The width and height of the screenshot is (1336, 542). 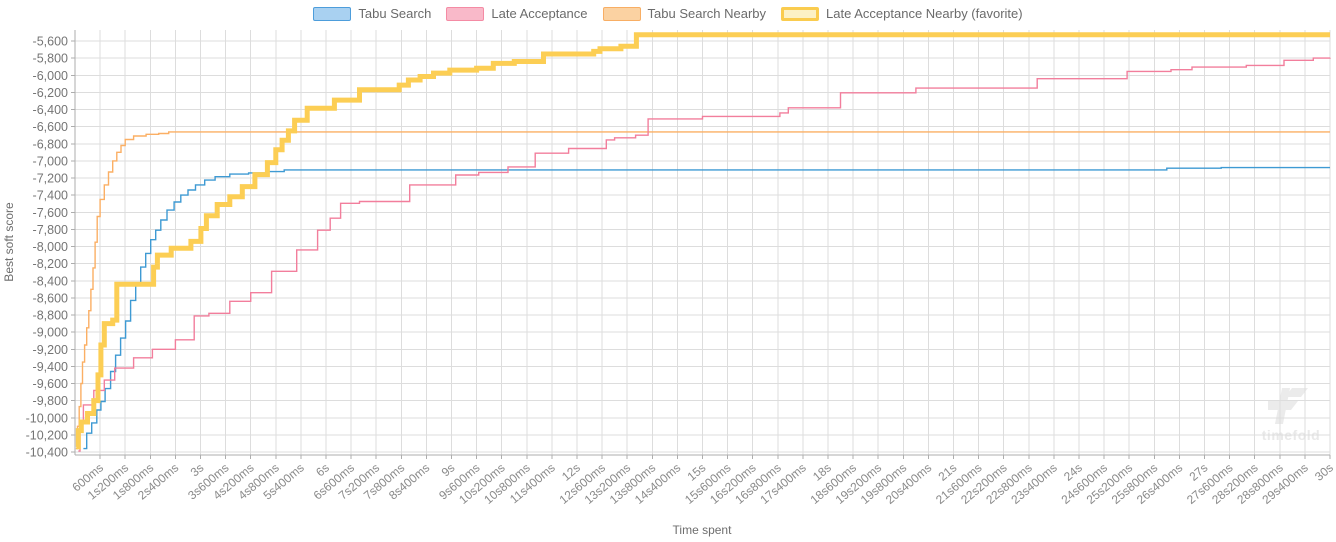 What do you see at coordinates (50, 93) in the screenshot?
I see `y-tick-label: -6,200` at bounding box center [50, 93].